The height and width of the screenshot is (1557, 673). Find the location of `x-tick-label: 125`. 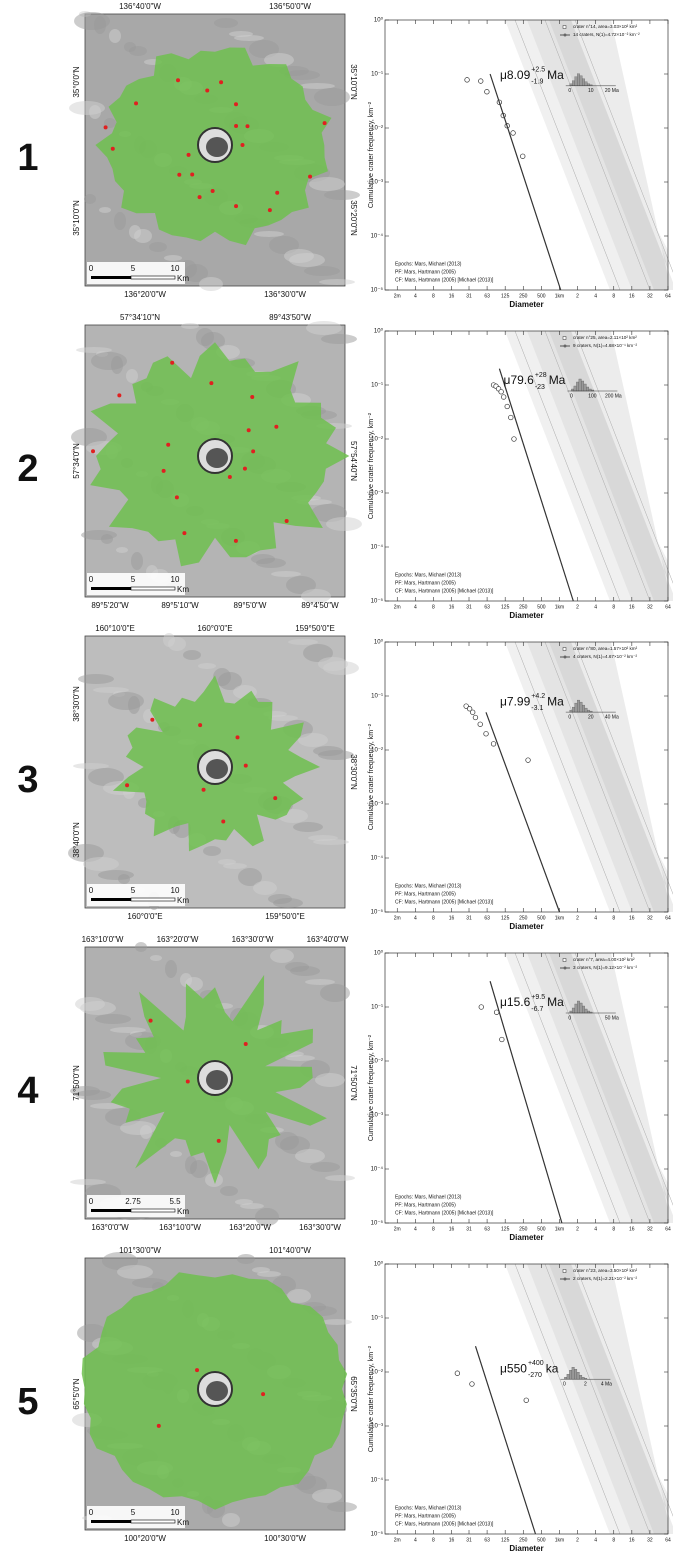

x-tick-label: 125 is located at coordinates (505, 918).